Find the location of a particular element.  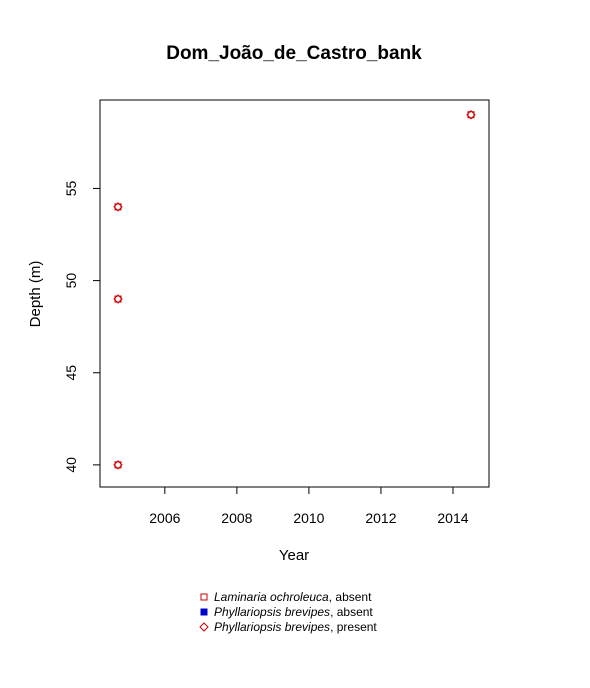

x-tick-label: 2012 is located at coordinates (380, 518).